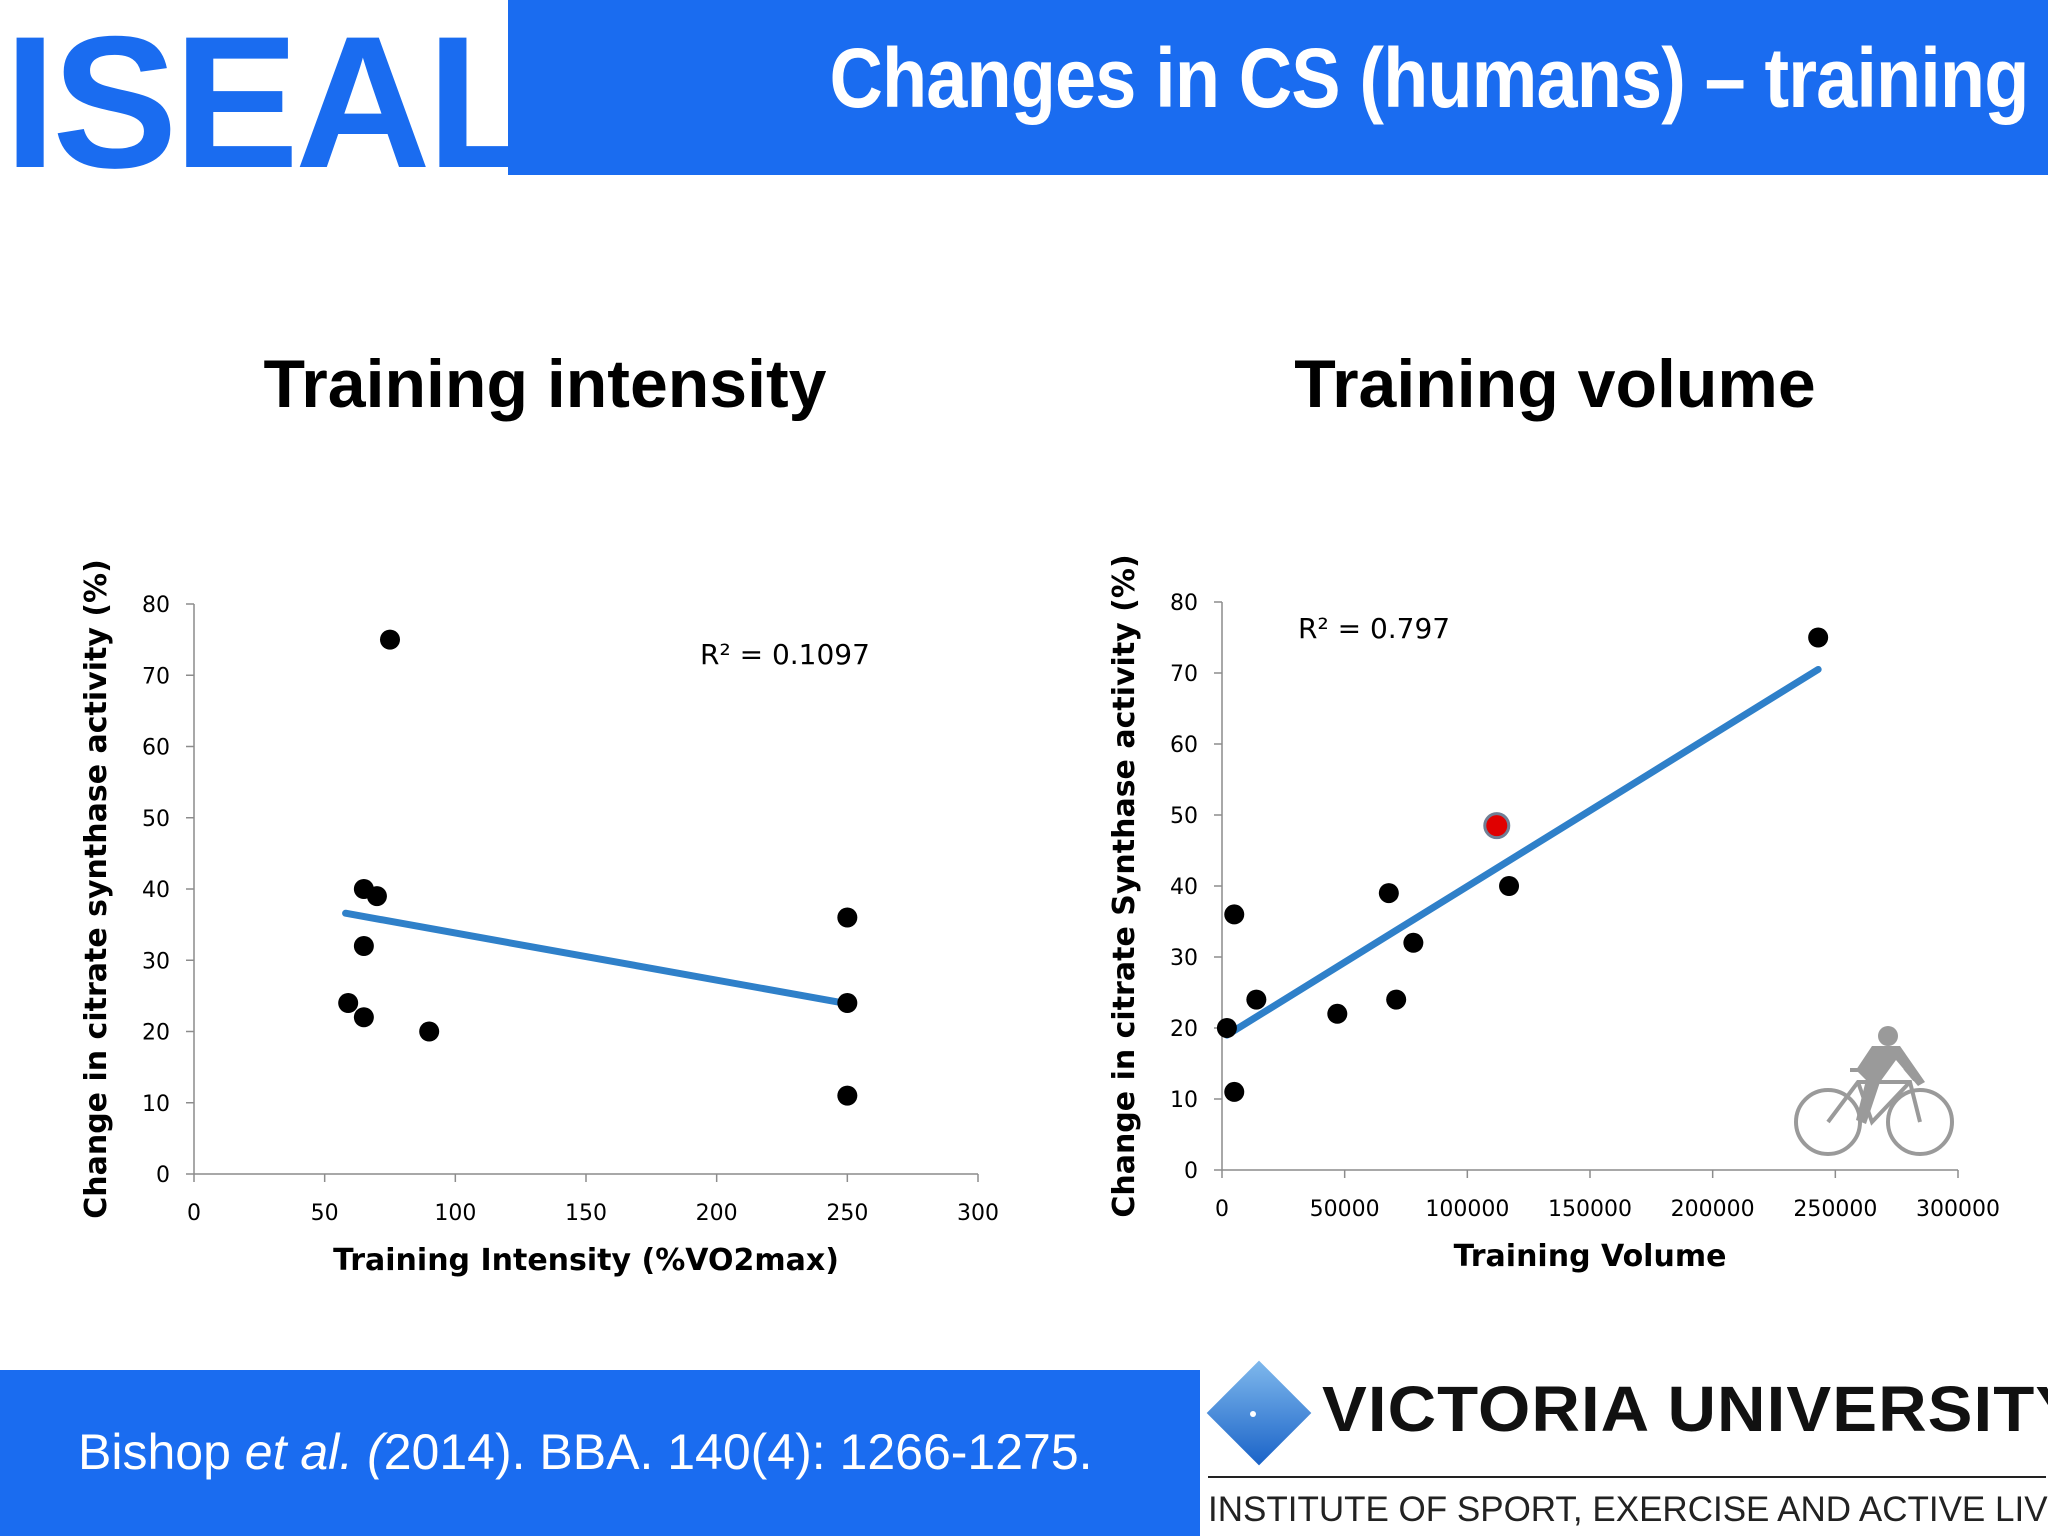 The width and height of the screenshot is (2048, 1536). What do you see at coordinates (156, 676) in the screenshot?
I see `y-tick-label-intensity: 70` at bounding box center [156, 676].